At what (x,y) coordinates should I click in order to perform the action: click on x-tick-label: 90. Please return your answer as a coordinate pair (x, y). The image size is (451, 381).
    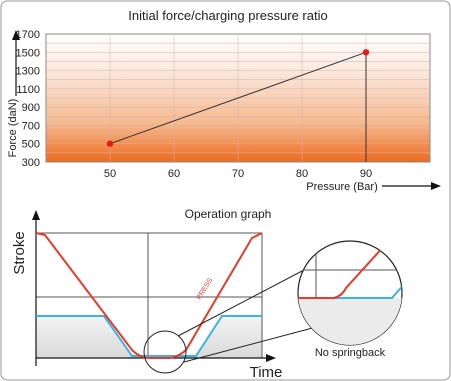
    Looking at the image, I should click on (366, 174).